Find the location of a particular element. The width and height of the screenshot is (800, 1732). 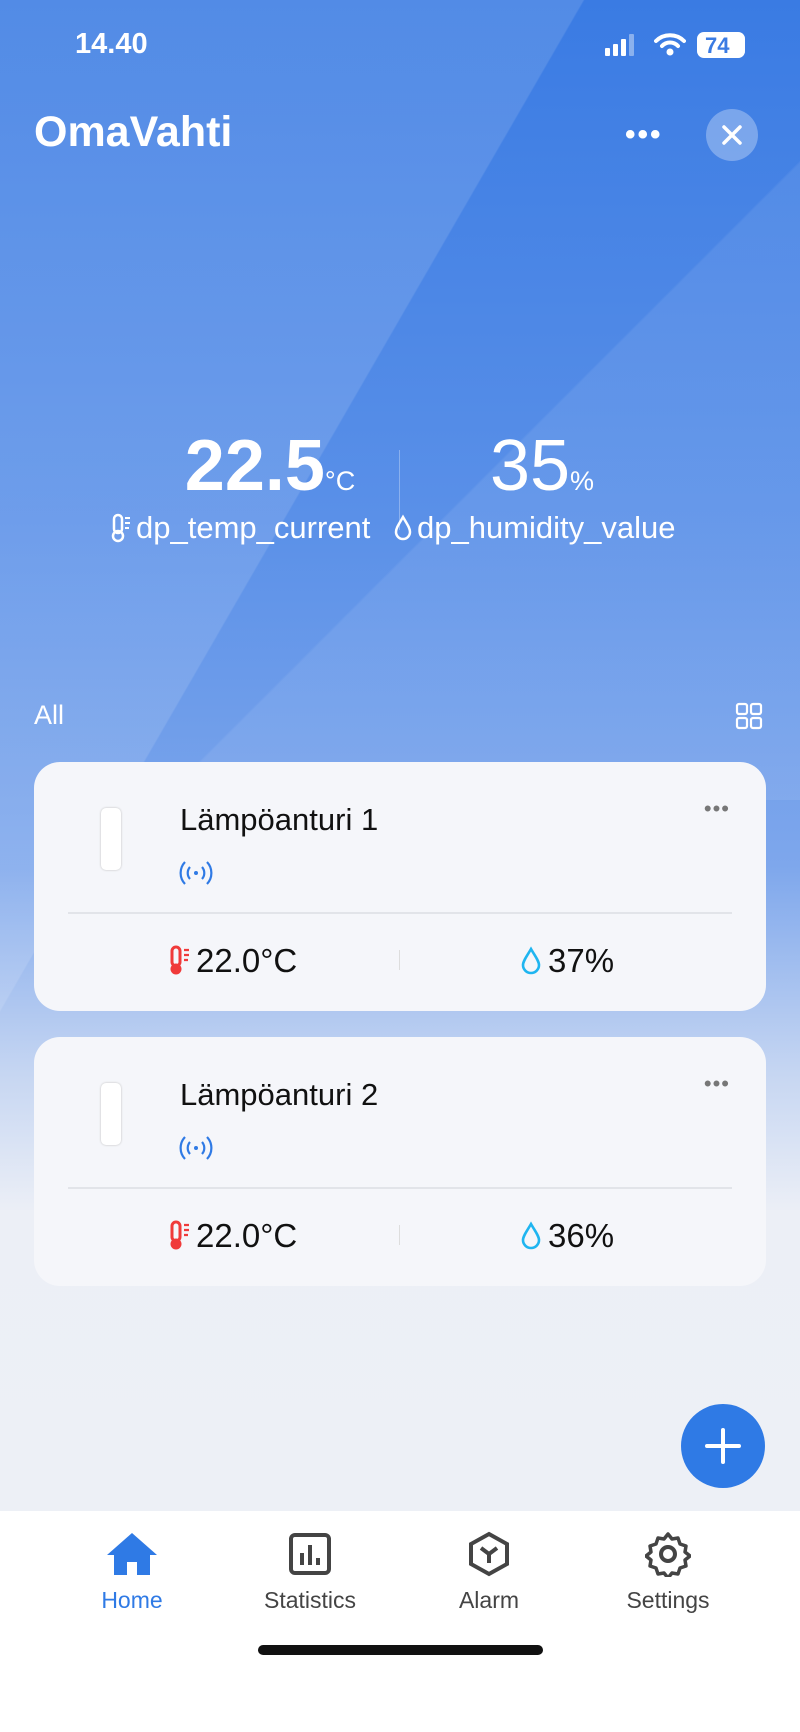

tab-label: Alarm is located at coordinates (489, 1600).